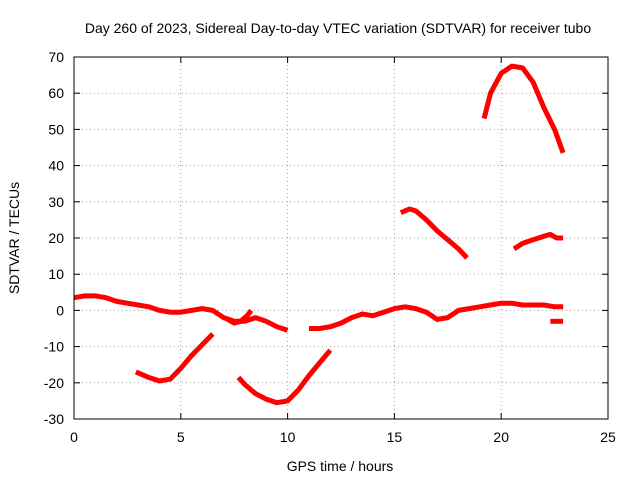 The image size is (640, 480). I want to click on series-line-sat-h, so click(538, 241).